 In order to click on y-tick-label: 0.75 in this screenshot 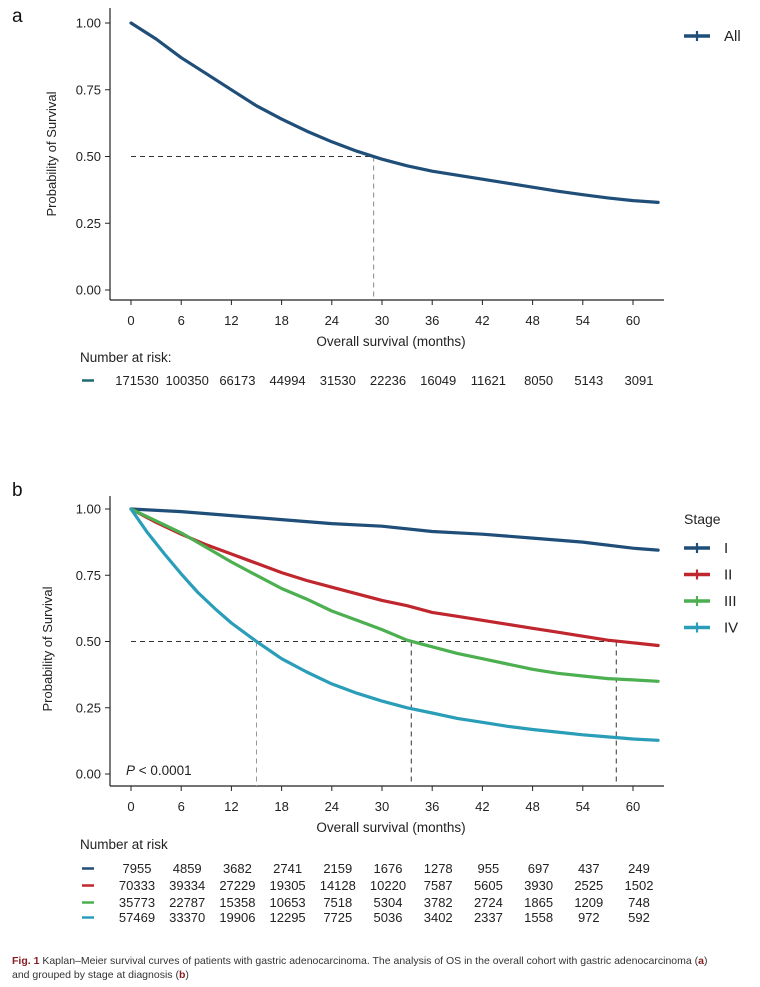, I will do `click(88, 575)`.